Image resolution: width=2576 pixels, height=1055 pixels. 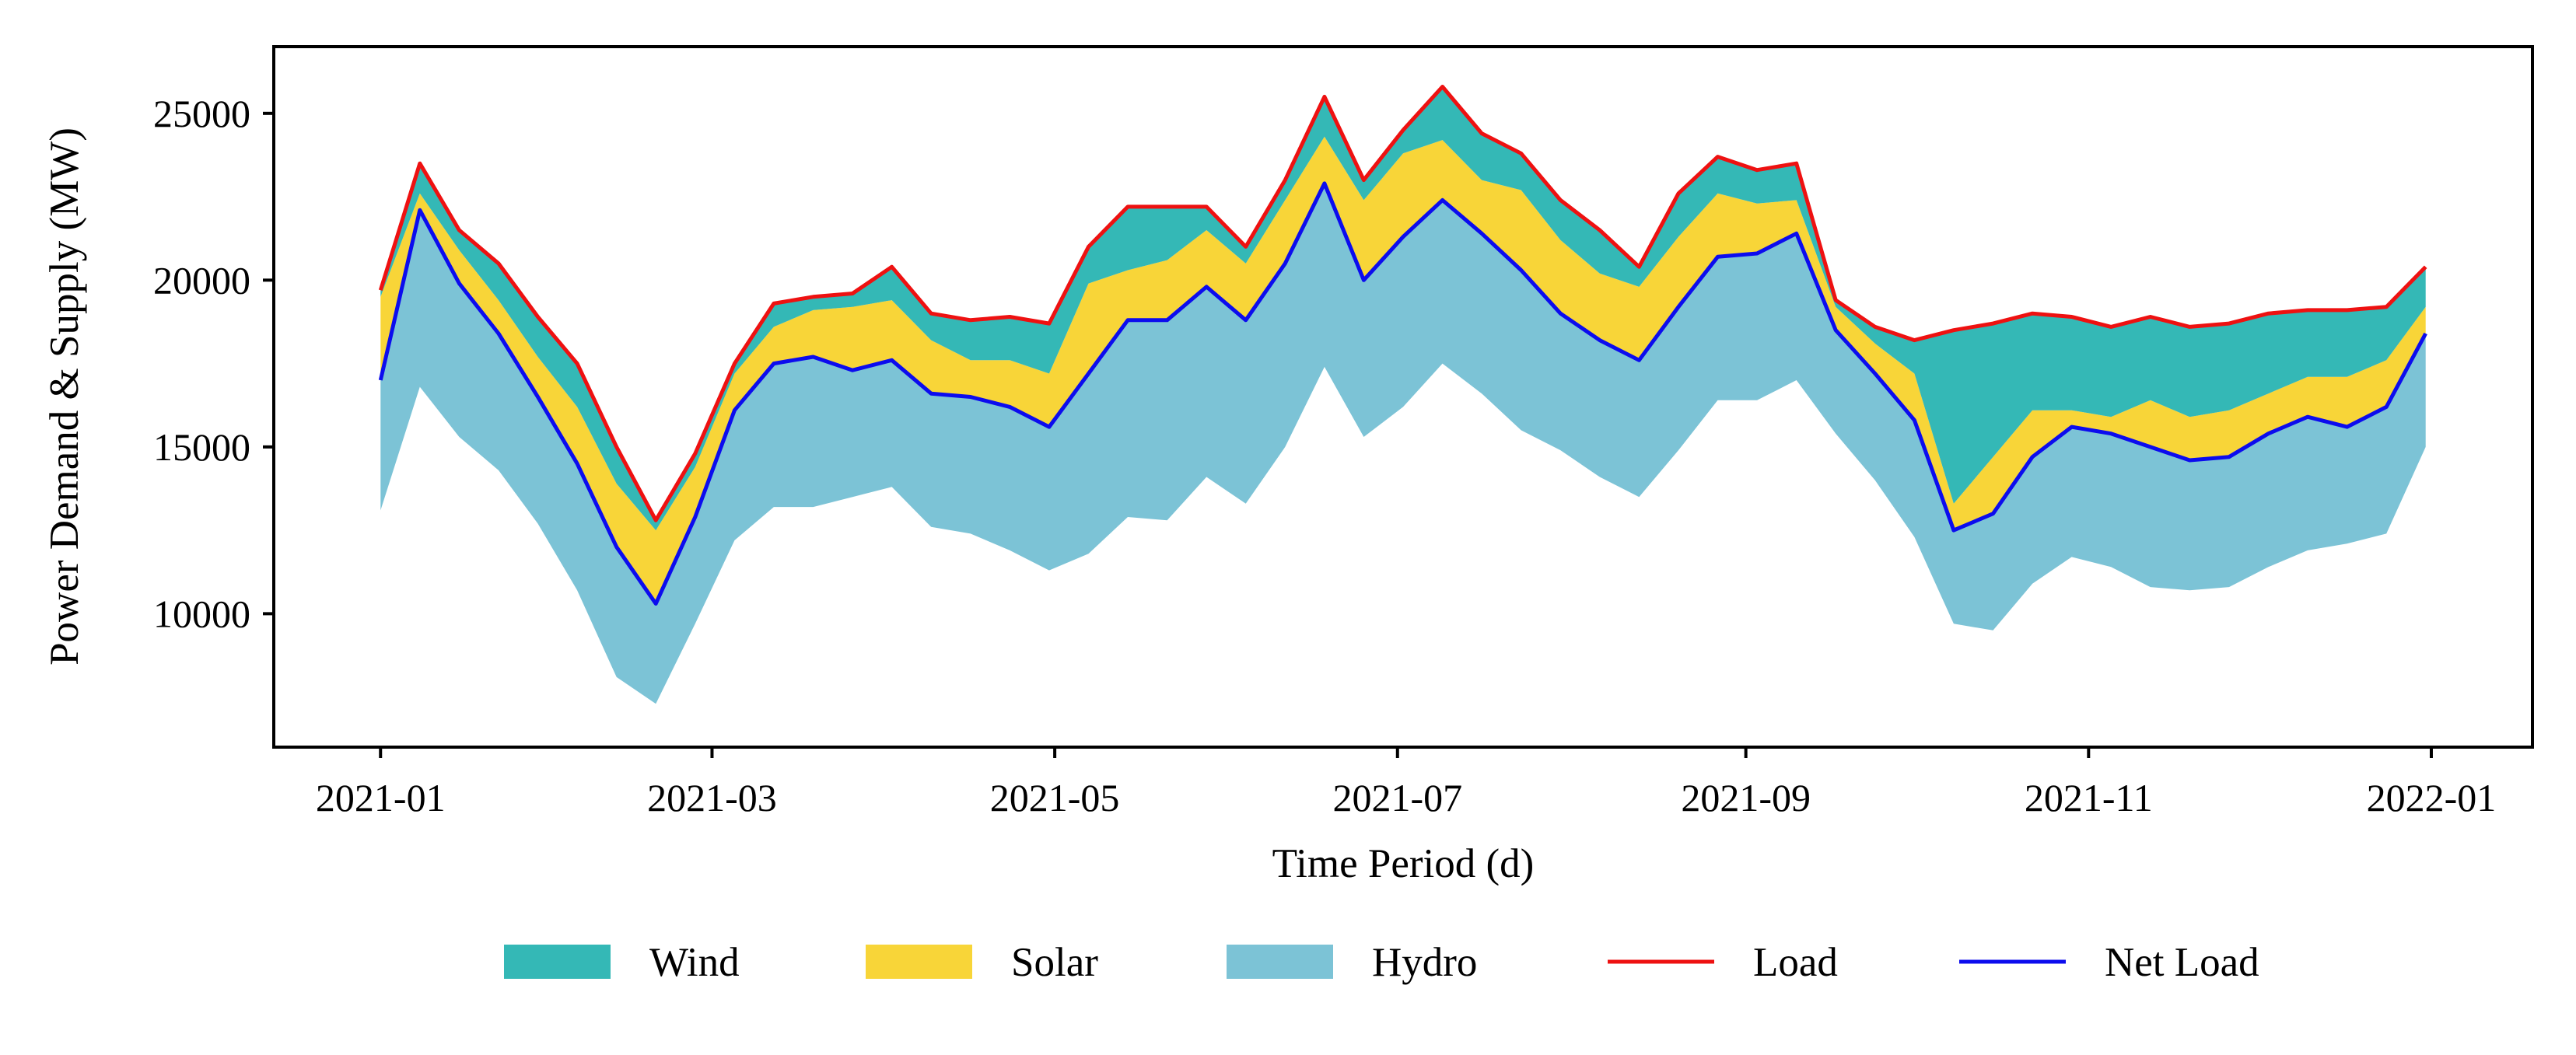 I want to click on legend-swatch-solar, so click(x=919, y=962).